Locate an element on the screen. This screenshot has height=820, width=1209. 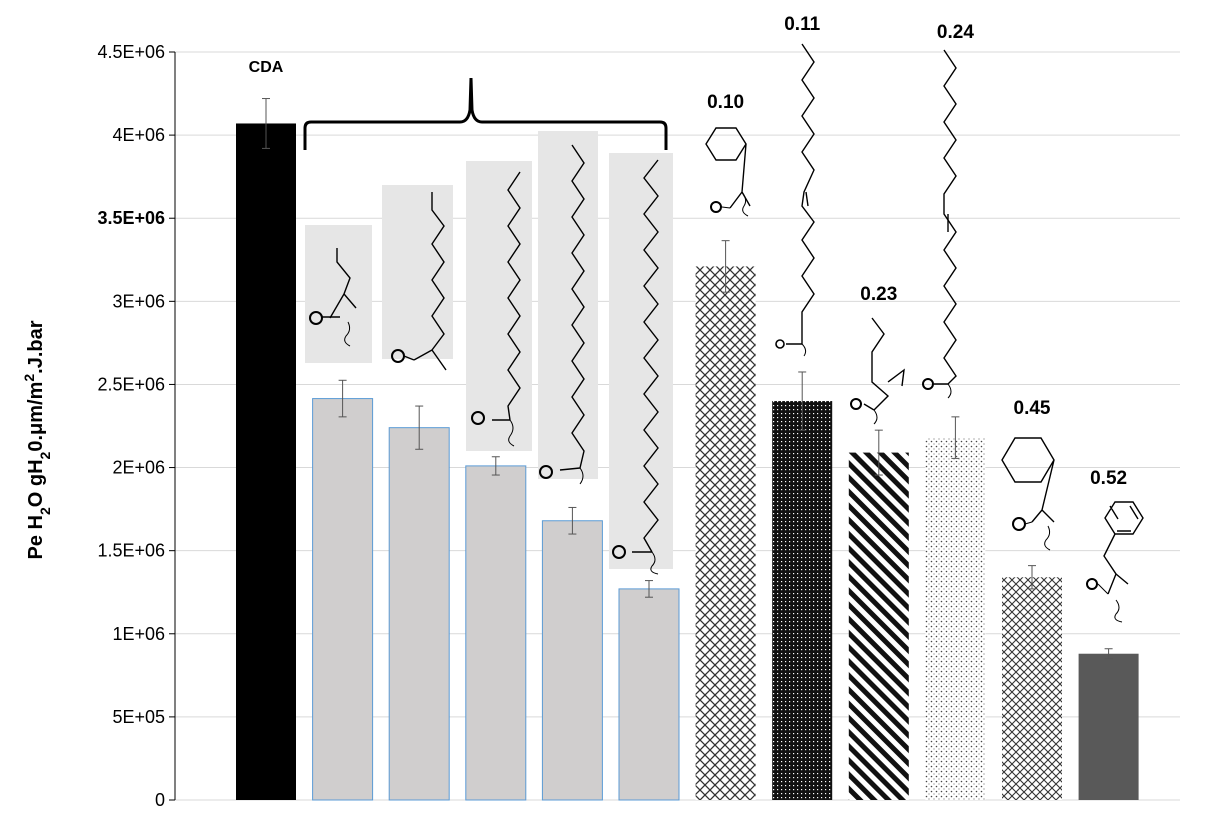
y-tick-label: 3E+06 is located at coordinates (138, 301).